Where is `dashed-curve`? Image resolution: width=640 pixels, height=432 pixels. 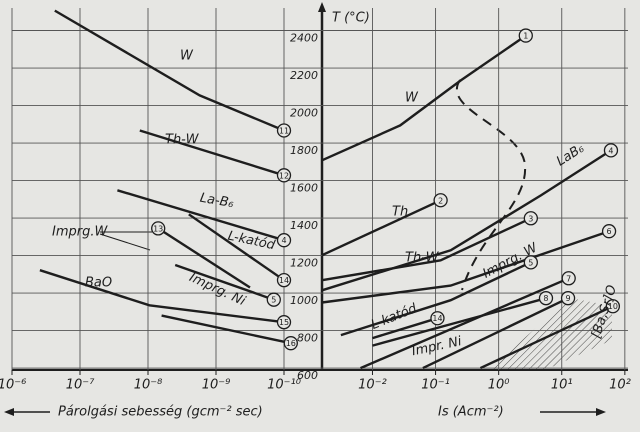 dashed-curve is located at coordinates (491, 185).